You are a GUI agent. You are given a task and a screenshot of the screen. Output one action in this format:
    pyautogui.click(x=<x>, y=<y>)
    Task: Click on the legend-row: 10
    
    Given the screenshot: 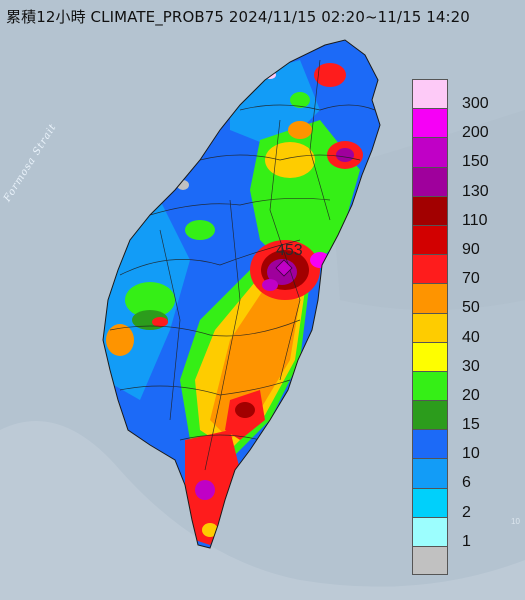 What is the action you would take?
    pyautogui.click(x=466, y=445)
    